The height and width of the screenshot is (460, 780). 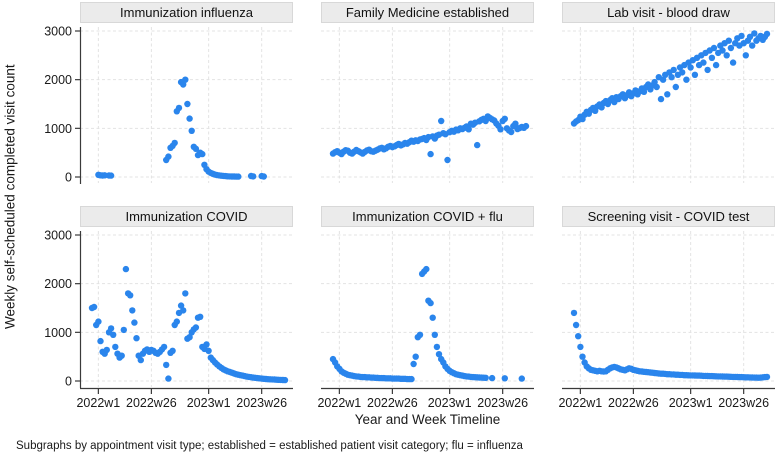 I want to click on panel-title-strip: Immunization COVID, so click(x=186, y=216).